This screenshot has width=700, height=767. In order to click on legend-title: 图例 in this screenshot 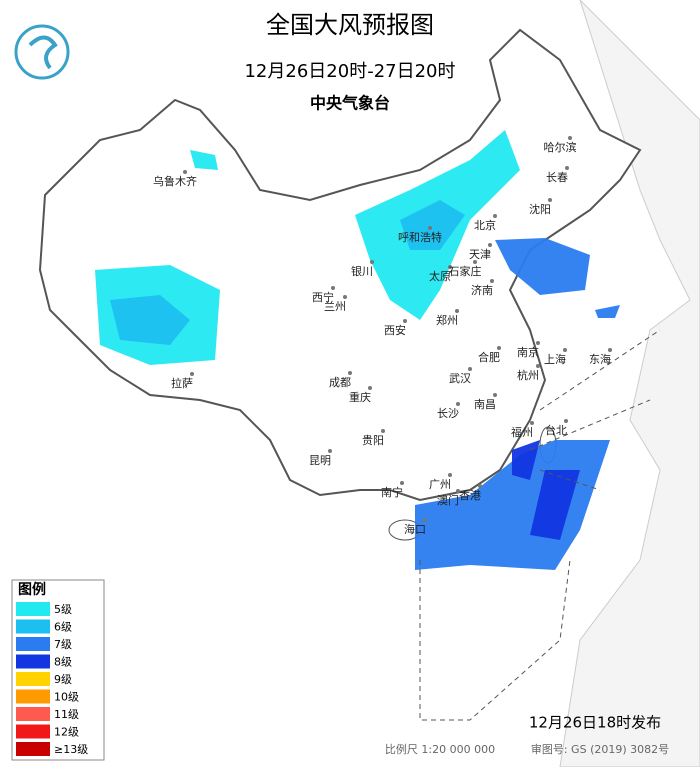, I will do `click(32, 589)`.